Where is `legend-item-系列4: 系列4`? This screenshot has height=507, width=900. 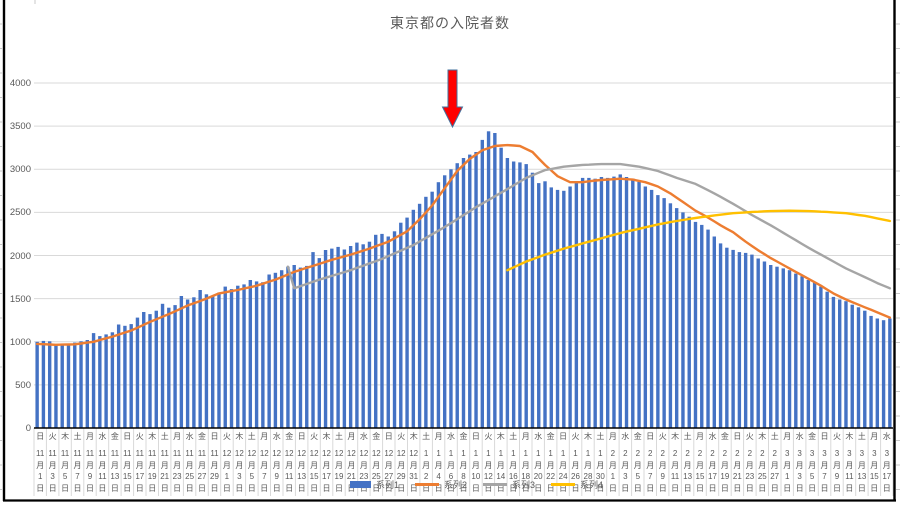 legend-item-系列4: 系列4 is located at coordinates (577, 484).